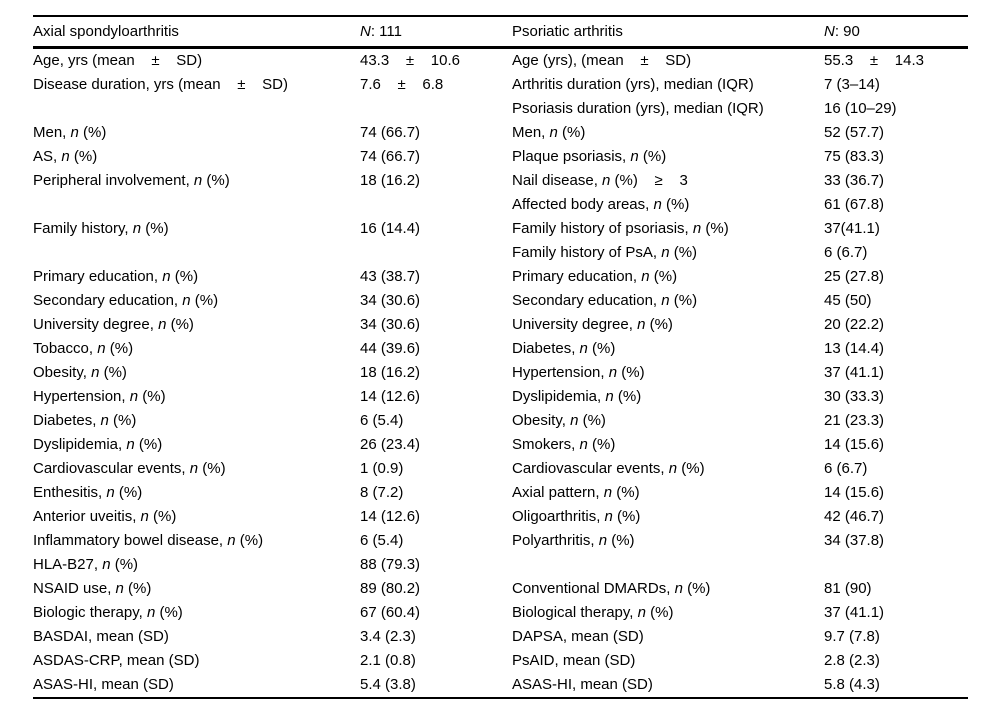  Describe the element at coordinates (85, 420) in the screenshot. I see `row-label-left: Diabetes, n (%)` at that location.